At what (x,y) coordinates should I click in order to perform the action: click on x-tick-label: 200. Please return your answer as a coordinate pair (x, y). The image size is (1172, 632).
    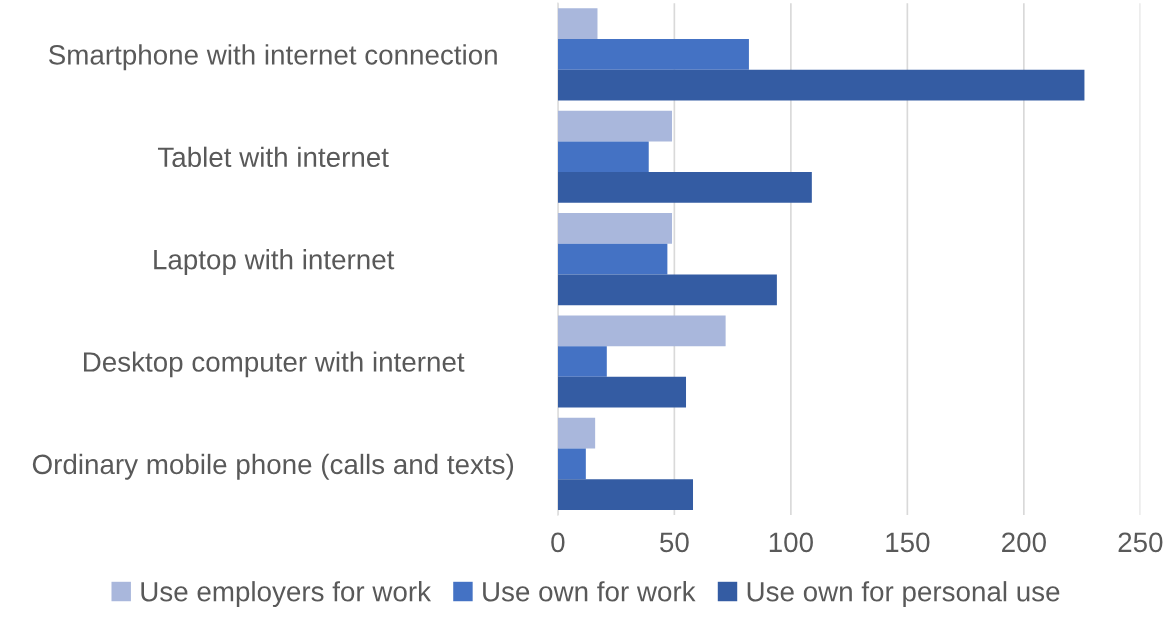
    Looking at the image, I should click on (1024, 542).